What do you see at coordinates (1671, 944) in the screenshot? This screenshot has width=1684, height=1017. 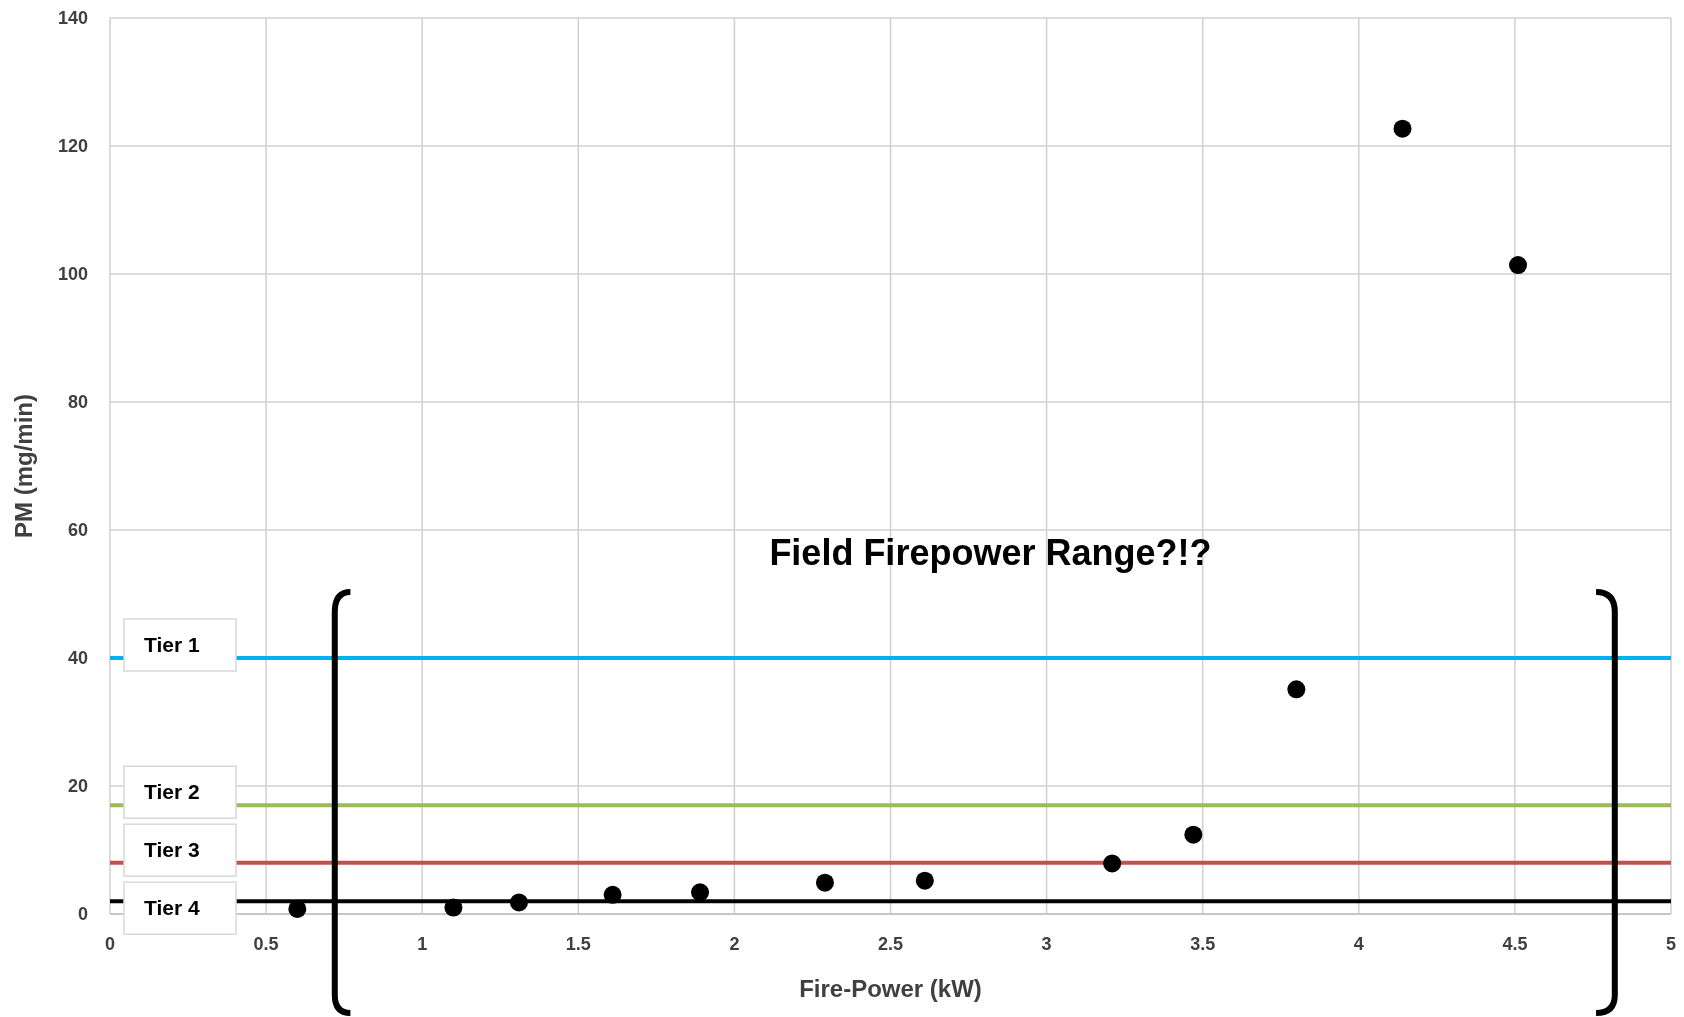 I see `x-tick-label: 5` at bounding box center [1671, 944].